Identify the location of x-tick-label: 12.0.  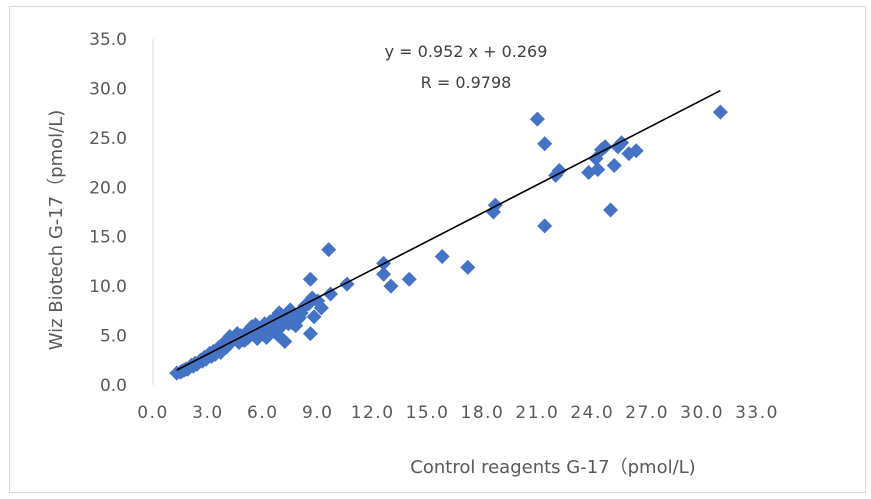
(373, 413).